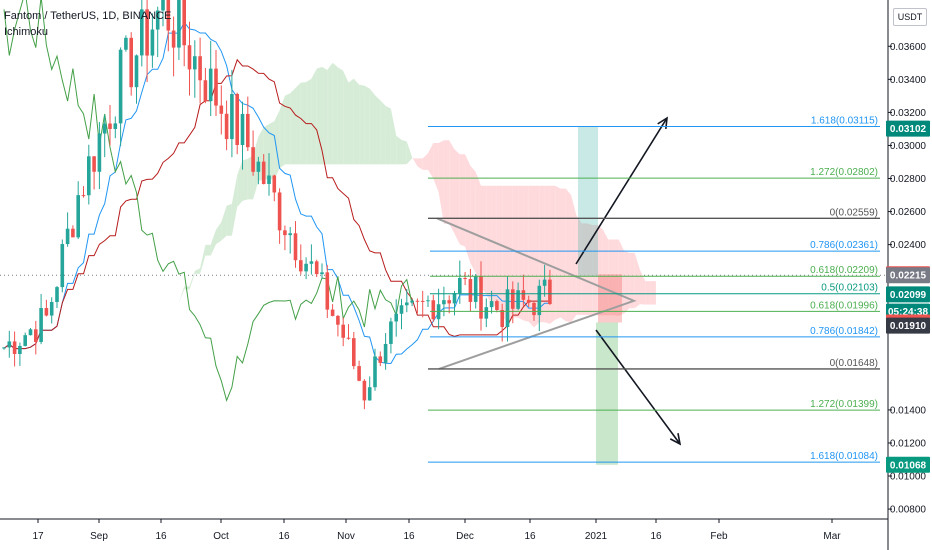 The width and height of the screenshot is (932, 550). What do you see at coordinates (908, 245) in the screenshot?
I see `price-tick-label: 0.02400` at bounding box center [908, 245].